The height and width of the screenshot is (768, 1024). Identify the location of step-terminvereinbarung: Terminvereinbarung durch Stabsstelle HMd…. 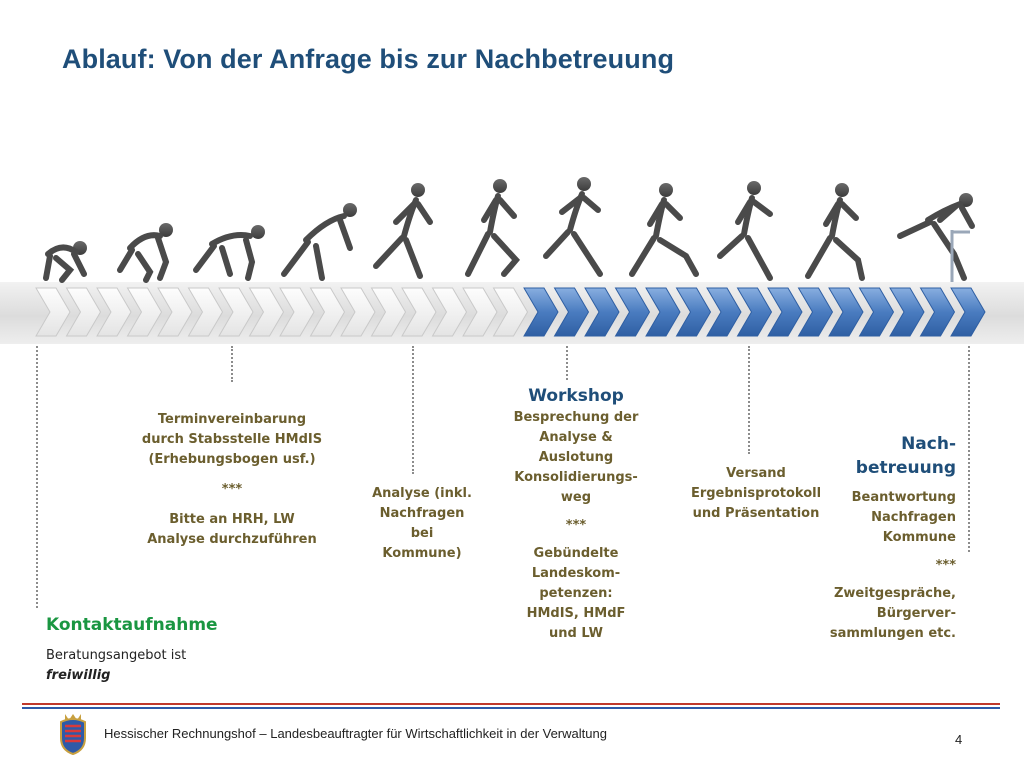
(232, 480).